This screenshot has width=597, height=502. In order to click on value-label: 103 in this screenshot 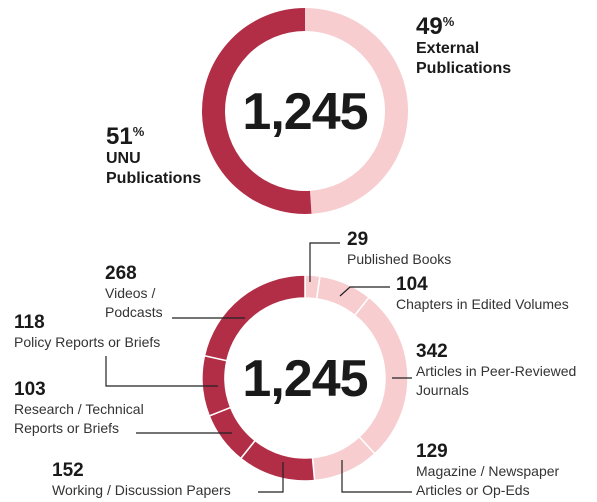, I will do `click(30, 389)`.